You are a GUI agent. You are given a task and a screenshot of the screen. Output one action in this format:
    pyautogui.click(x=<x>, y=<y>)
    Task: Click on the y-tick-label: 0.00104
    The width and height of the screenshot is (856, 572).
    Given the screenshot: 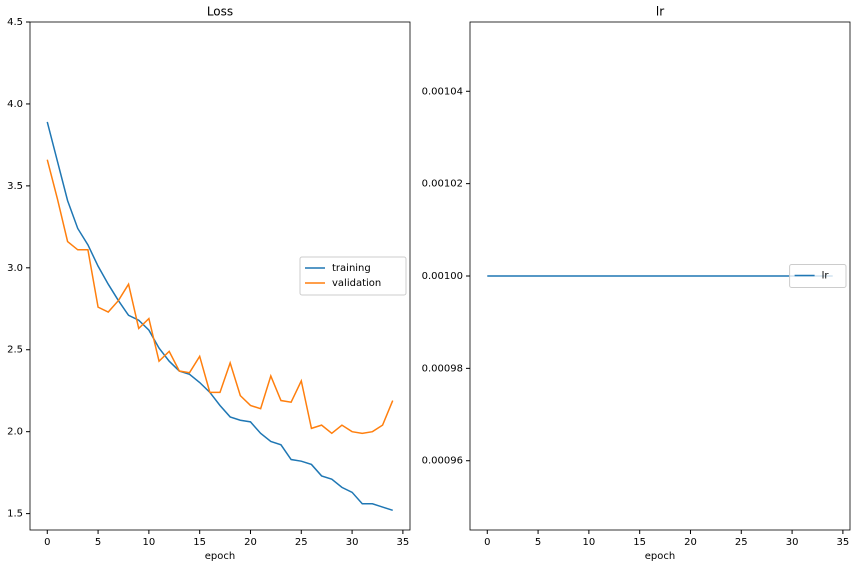 What is the action you would take?
    pyautogui.click(x=442, y=91)
    